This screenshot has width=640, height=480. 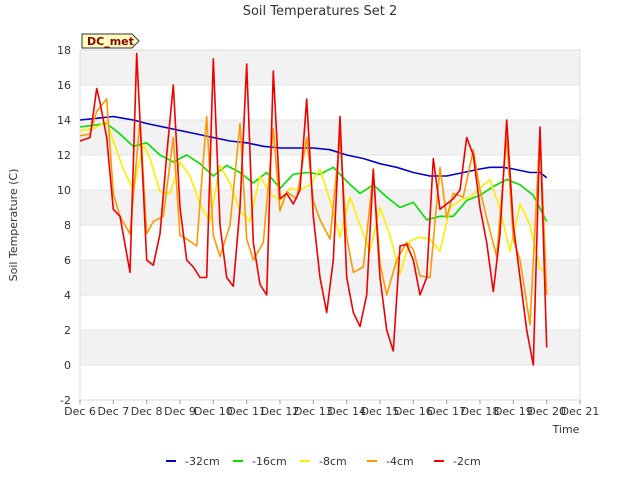 What do you see at coordinates (65, 400) in the screenshot?
I see `y-tick-label: -2` at bounding box center [65, 400].